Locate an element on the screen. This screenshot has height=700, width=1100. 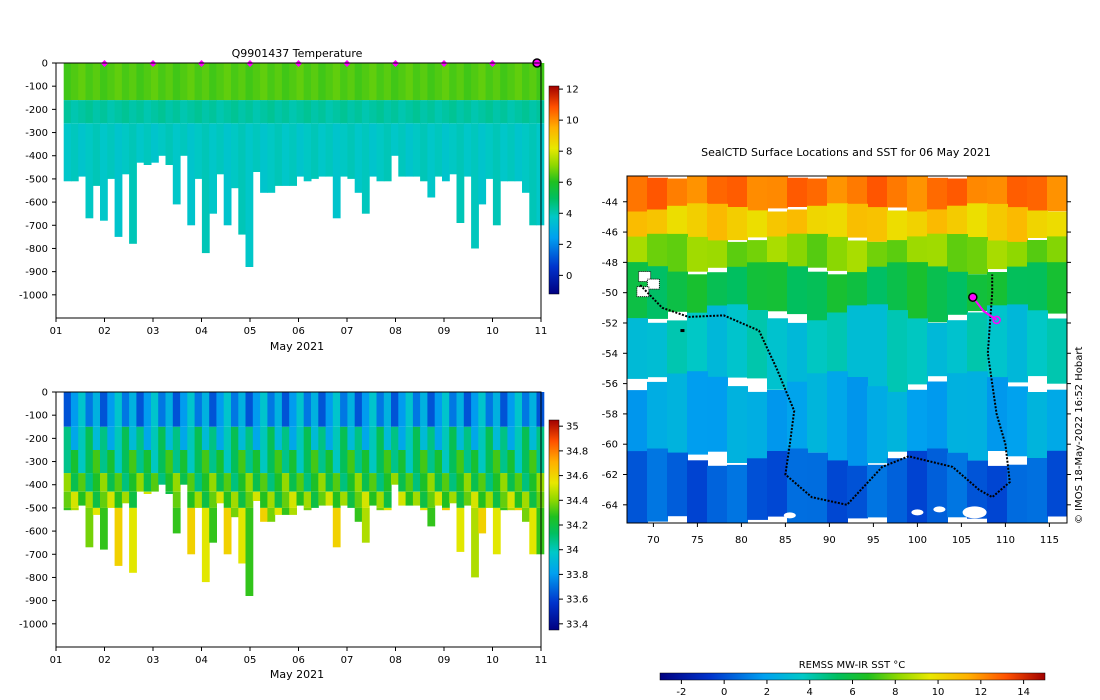
sst-colorbar-tick-label: -2 is located at coordinates (681, 692).